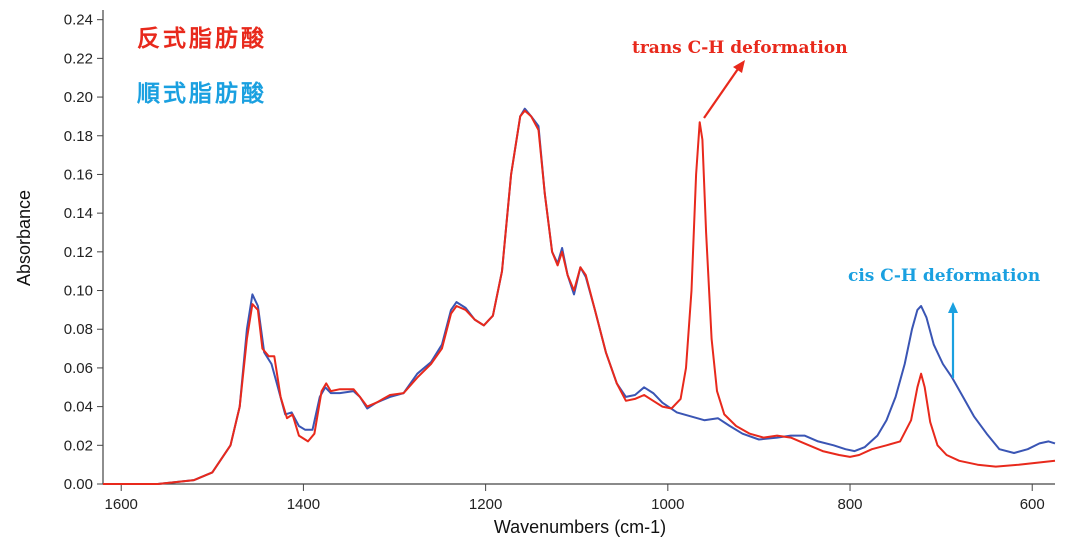 Image resolution: width=1079 pixels, height=546 pixels. I want to click on y-tick-label: 0.00, so click(78, 484).